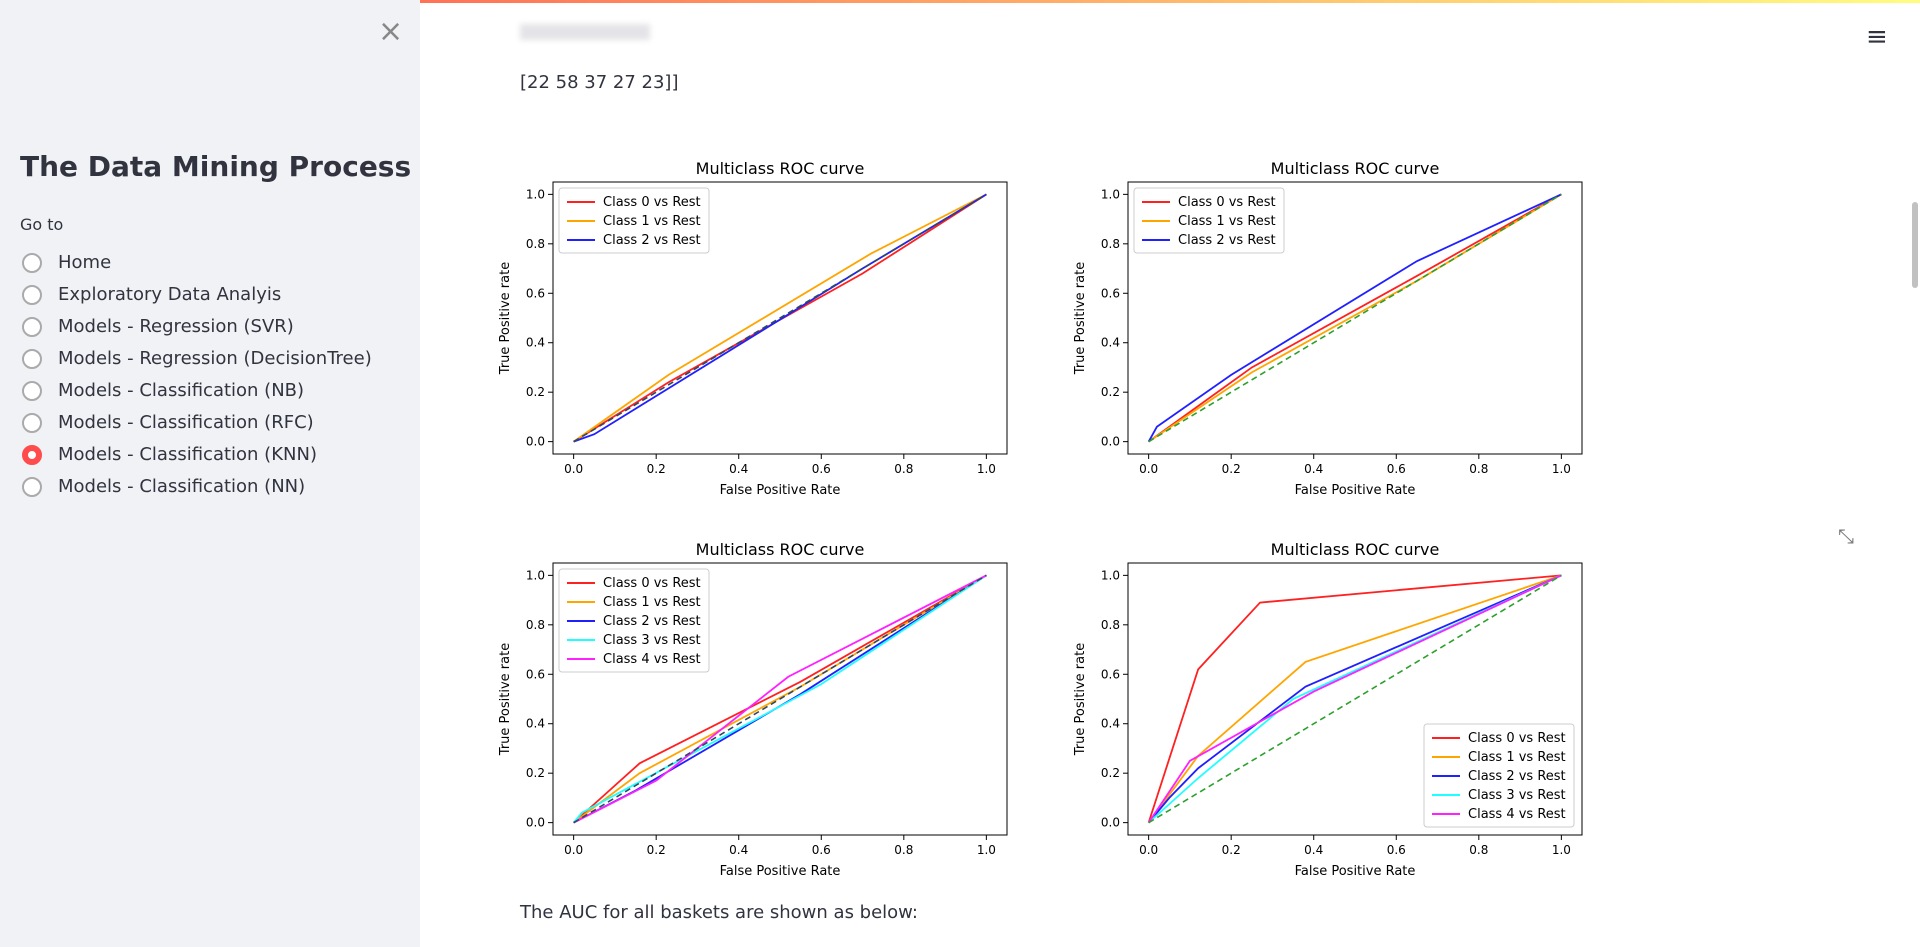  What do you see at coordinates (181, 390) in the screenshot?
I see `radio-text: Models - Classification (NB)` at bounding box center [181, 390].